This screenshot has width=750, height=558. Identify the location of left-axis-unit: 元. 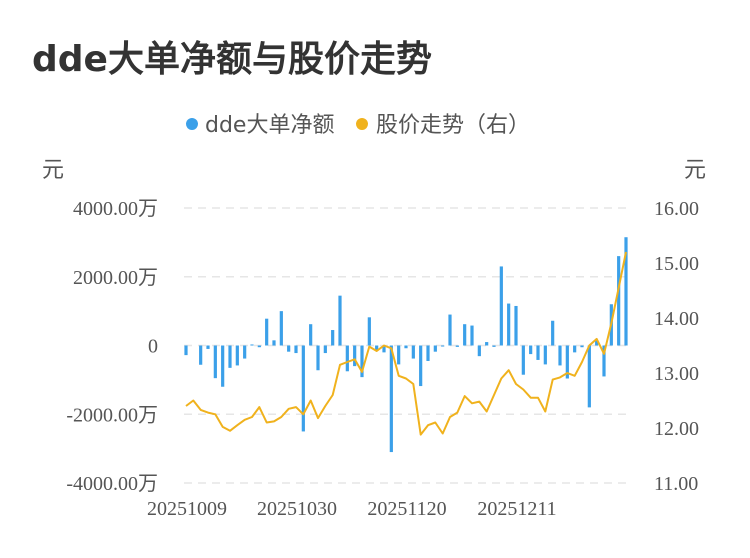
(53, 170).